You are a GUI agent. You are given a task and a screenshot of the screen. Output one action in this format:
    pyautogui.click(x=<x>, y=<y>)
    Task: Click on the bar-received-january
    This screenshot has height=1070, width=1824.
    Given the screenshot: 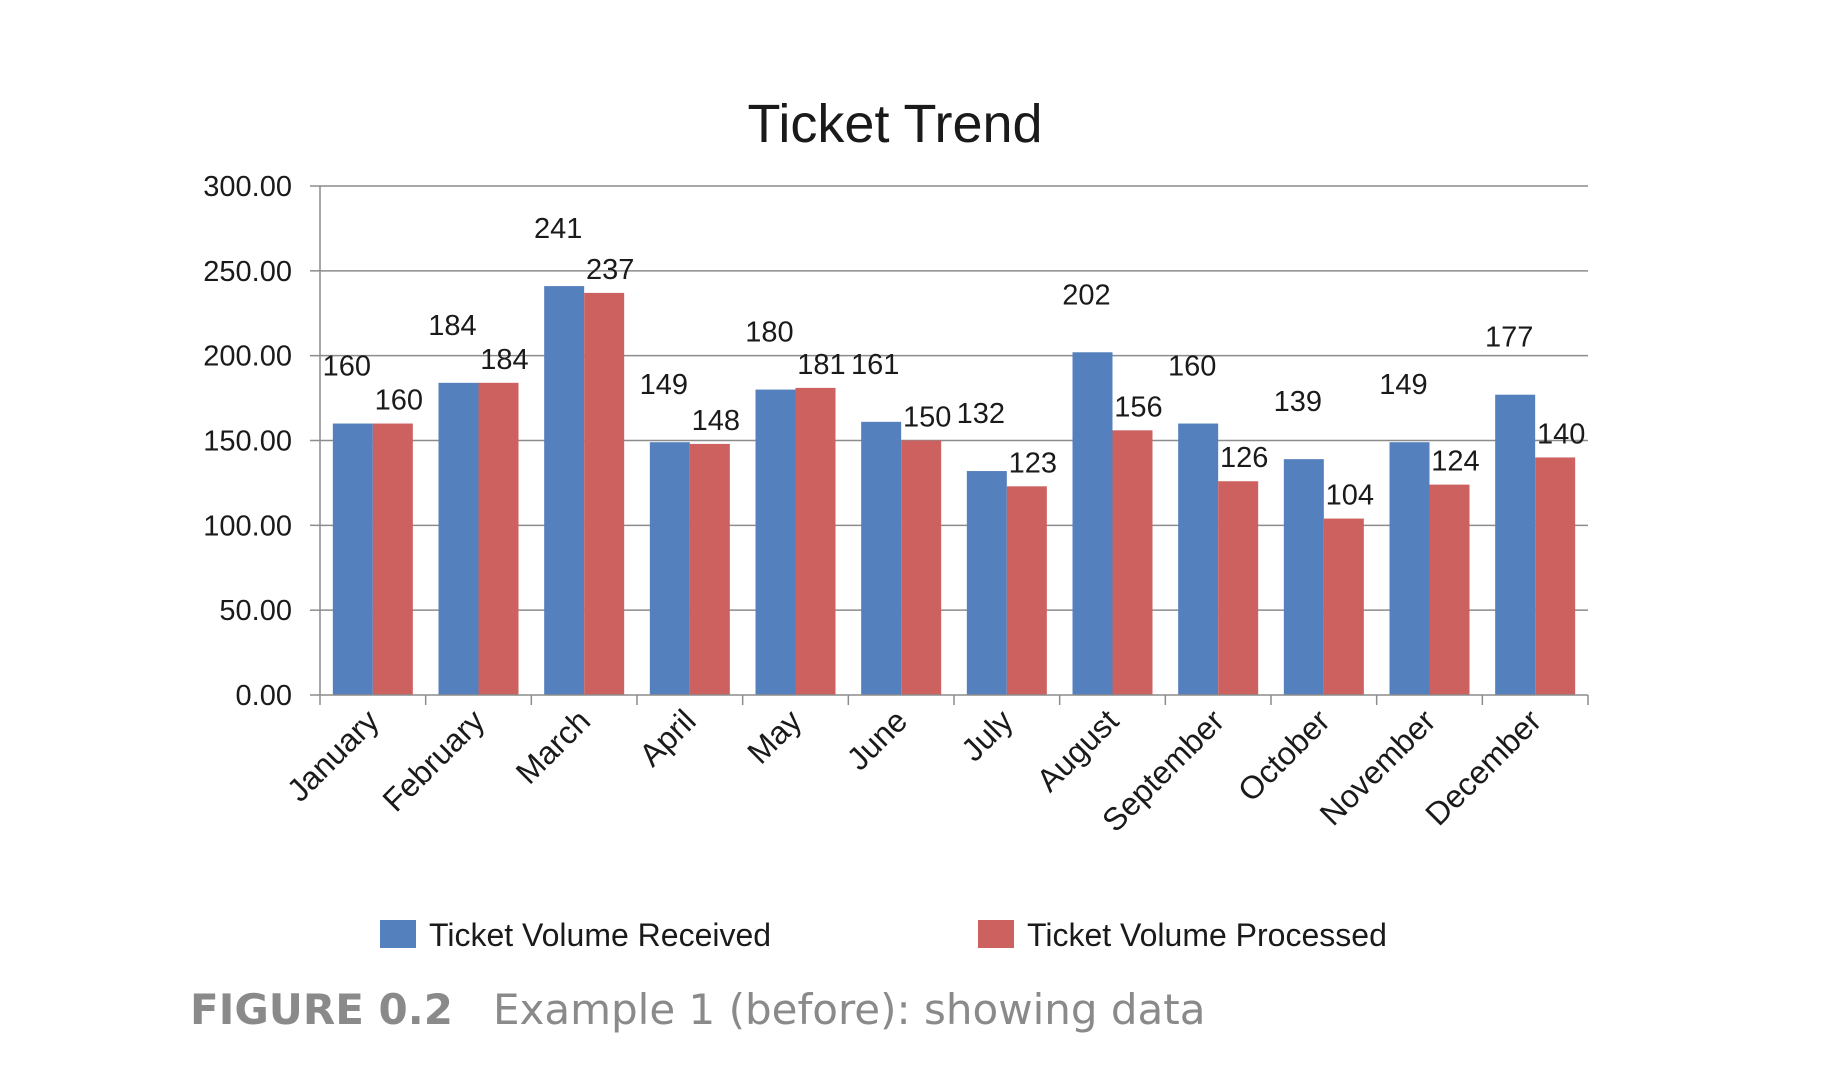 What is the action you would take?
    pyautogui.click(x=352, y=559)
    